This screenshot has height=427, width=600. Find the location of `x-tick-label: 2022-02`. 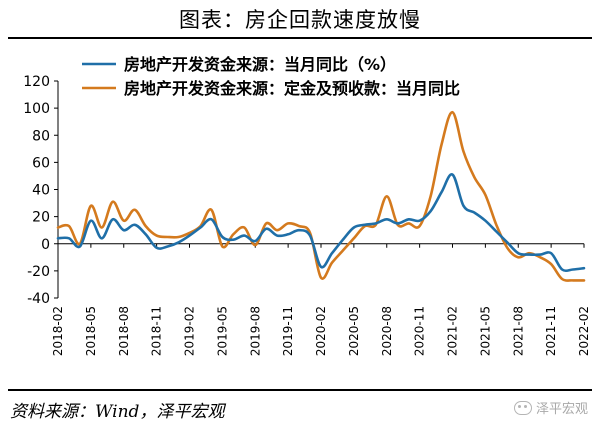

x-tick-label: 2022-02 is located at coordinates (584, 331).